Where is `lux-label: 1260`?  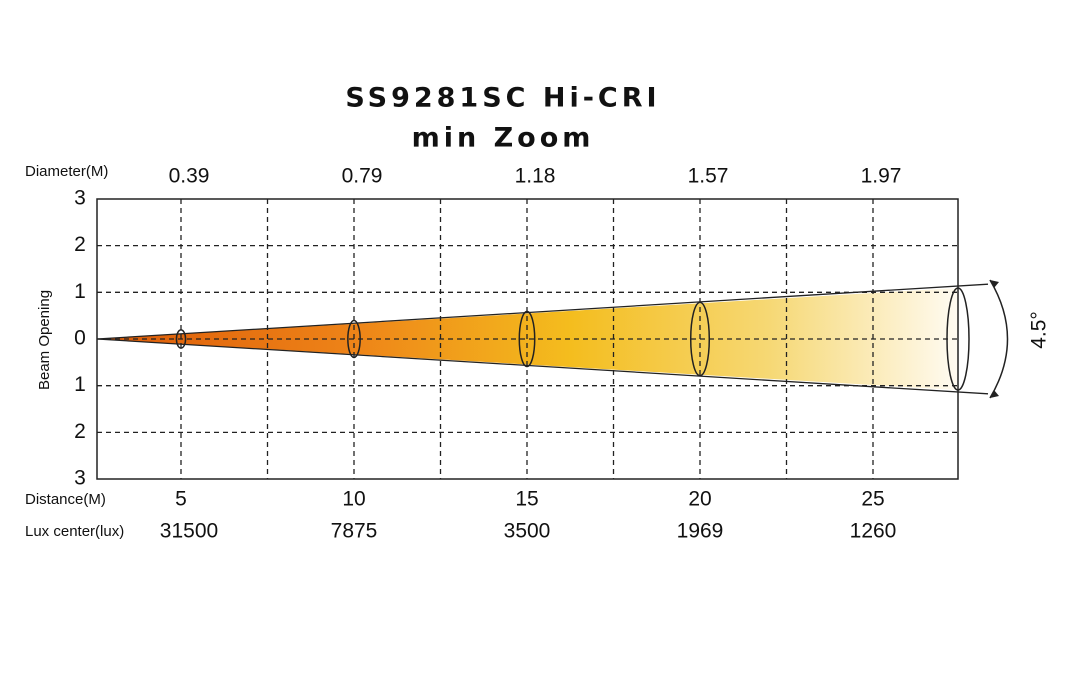
lux-label: 1260 is located at coordinates (873, 531).